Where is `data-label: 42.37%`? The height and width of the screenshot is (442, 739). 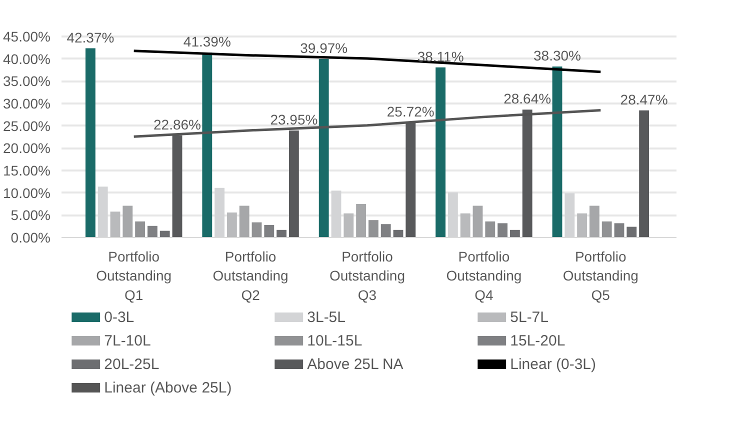
data-label: 42.37% is located at coordinates (90, 37).